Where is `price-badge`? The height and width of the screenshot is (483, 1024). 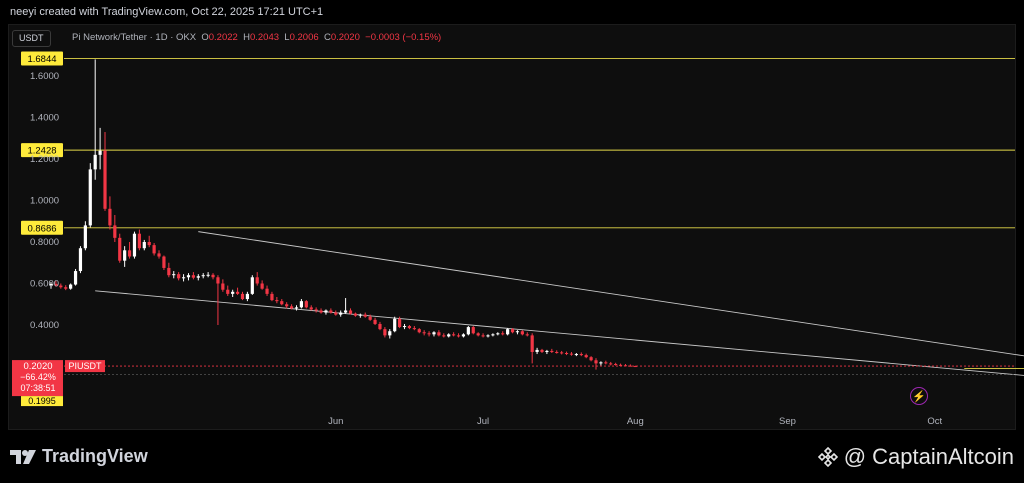
price-badge is located at coordinates (37, 378).